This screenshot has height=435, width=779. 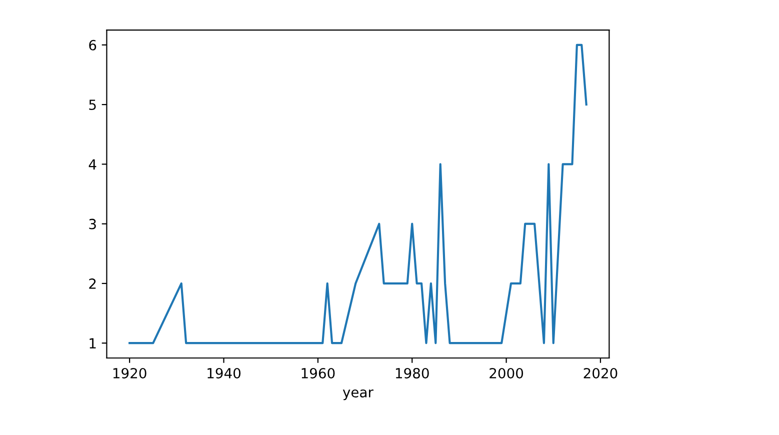 What do you see at coordinates (92, 283) in the screenshot?
I see `y-tick-label: 2` at bounding box center [92, 283].